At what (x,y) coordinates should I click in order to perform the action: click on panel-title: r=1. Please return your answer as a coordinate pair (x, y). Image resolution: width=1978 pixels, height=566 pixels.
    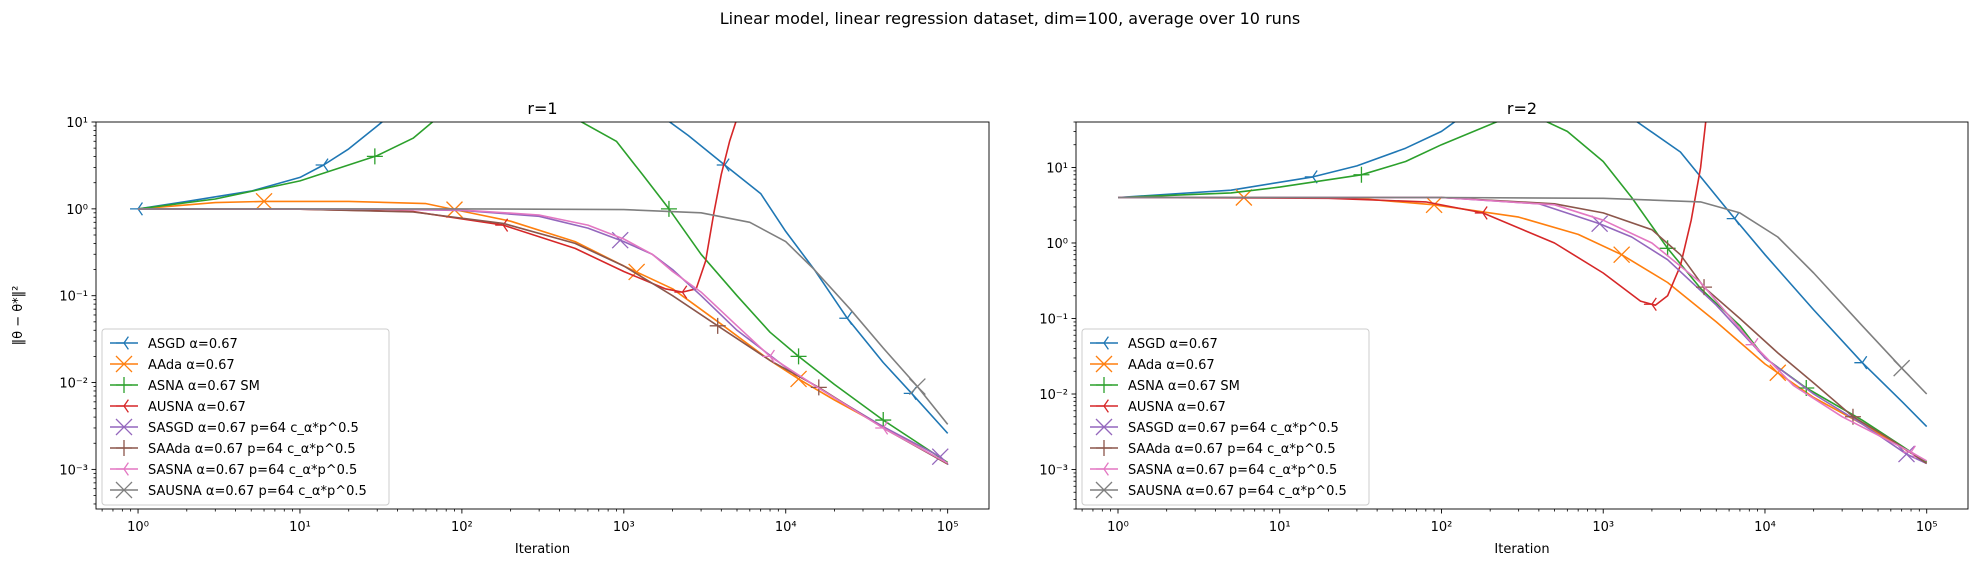
    Looking at the image, I should click on (542, 108).